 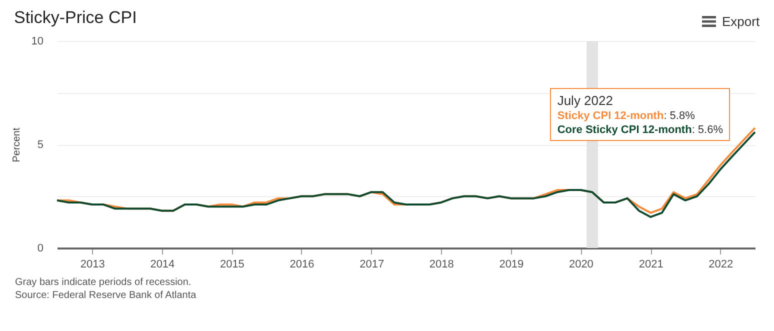 I want to click on y-tick-label: 5, so click(x=40, y=145).